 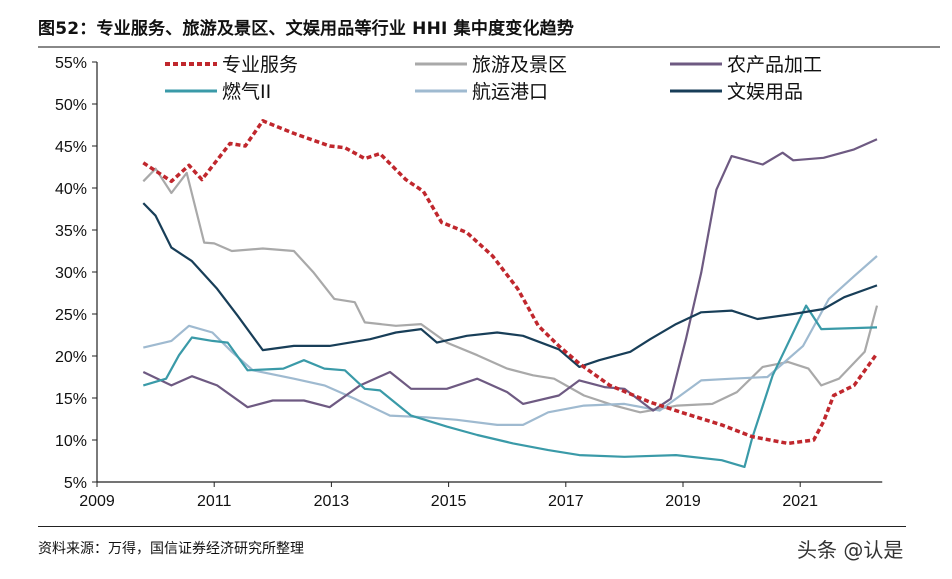 I want to click on y-tick-label: 15%, so click(x=71, y=399).